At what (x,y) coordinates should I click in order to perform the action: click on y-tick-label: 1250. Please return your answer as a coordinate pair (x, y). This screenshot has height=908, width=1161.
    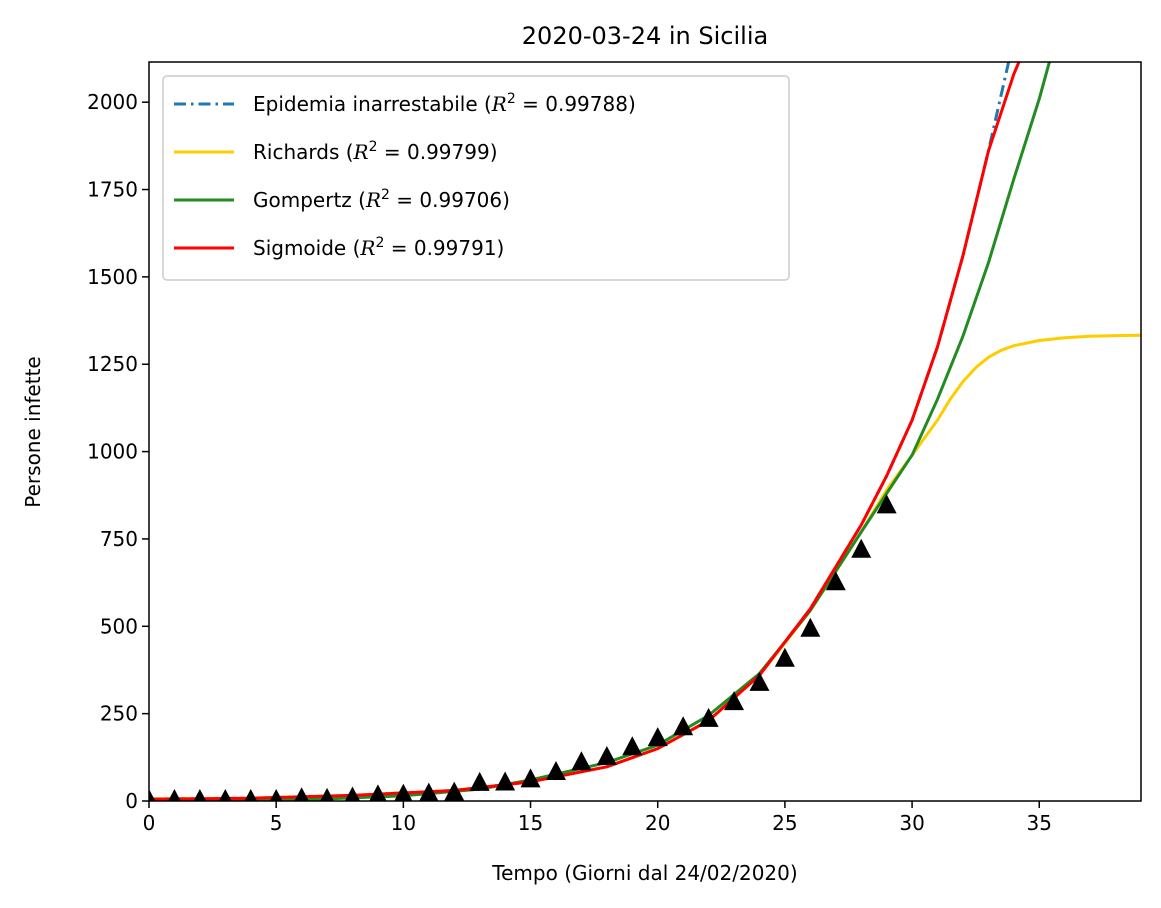
    Looking at the image, I should click on (112, 364).